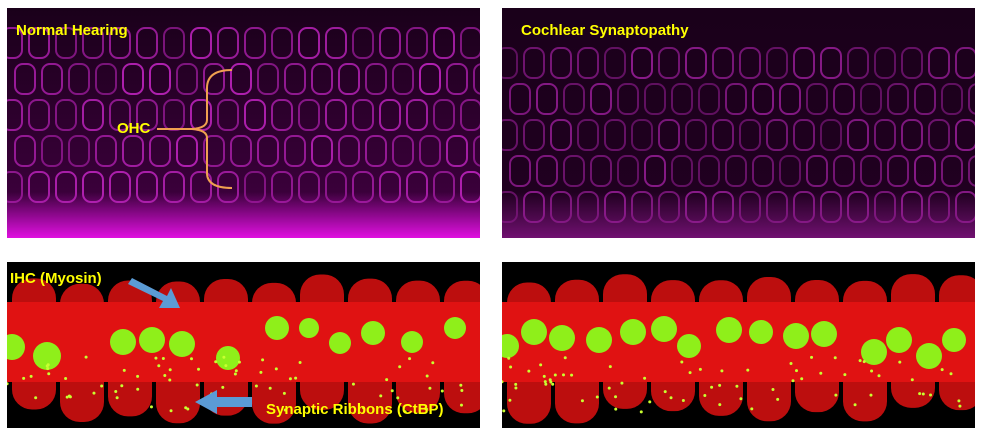 This screenshot has height=437, width=983. Describe the element at coordinates (134, 128) in the screenshot. I see `ohc-label: OHC` at that location.